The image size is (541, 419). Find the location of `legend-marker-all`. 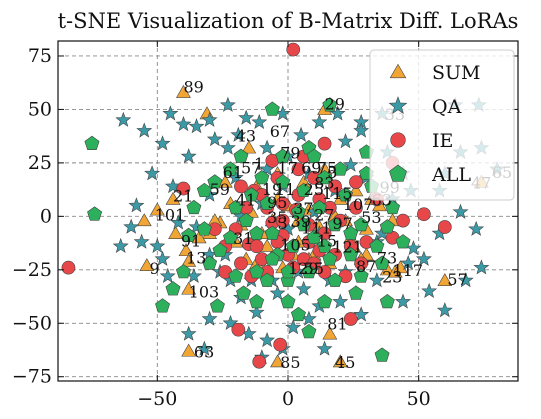

legend-marker-all is located at coordinates (398, 173).